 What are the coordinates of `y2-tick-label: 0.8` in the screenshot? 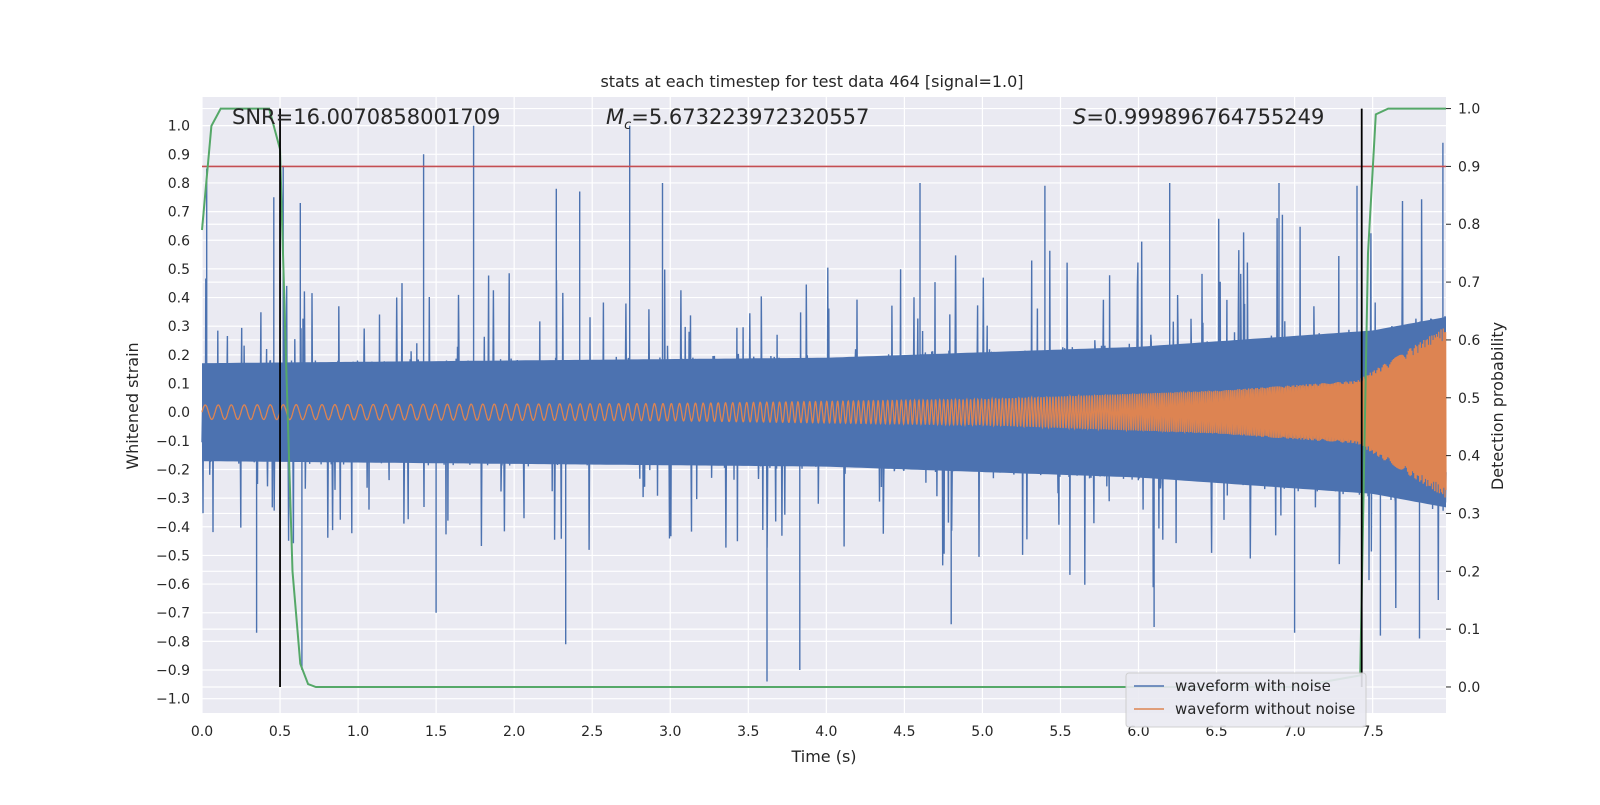 It's located at (1469, 225).